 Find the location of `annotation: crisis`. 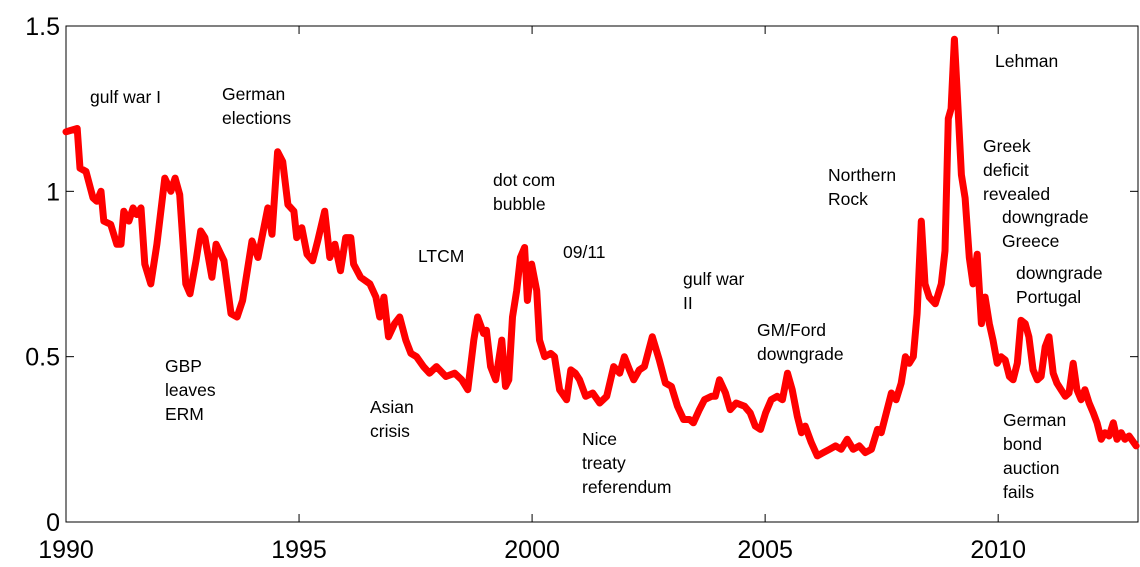

annotation: crisis is located at coordinates (390, 431).